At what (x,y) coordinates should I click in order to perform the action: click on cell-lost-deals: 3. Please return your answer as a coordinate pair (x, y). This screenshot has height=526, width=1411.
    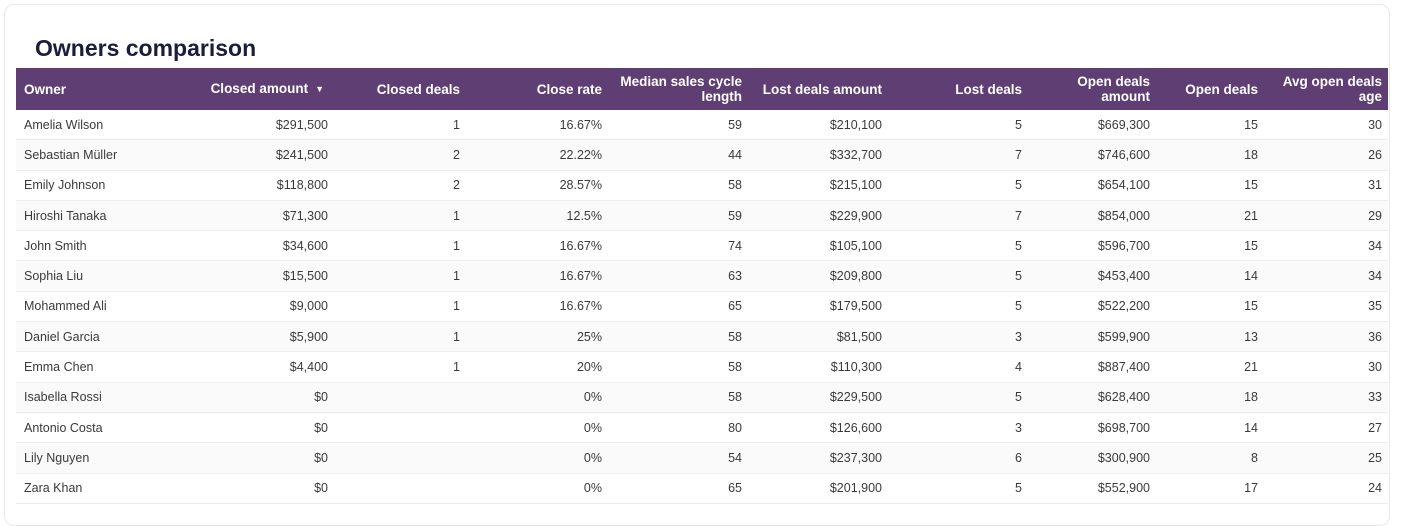
    Looking at the image, I should click on (1018, 427).